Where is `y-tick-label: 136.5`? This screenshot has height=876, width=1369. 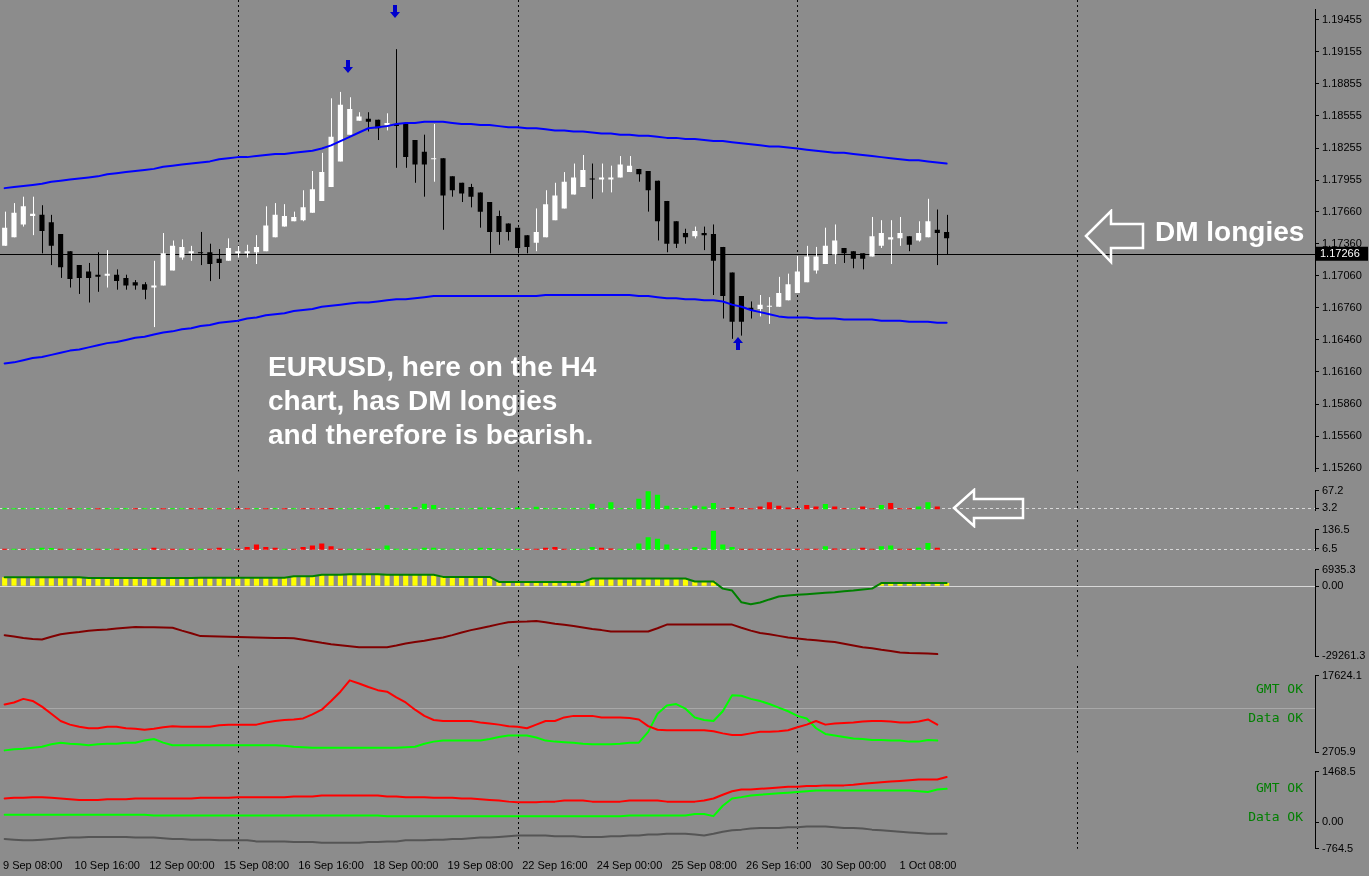
y-tick-label: 136.5 is located at coordinates (1336, 528).